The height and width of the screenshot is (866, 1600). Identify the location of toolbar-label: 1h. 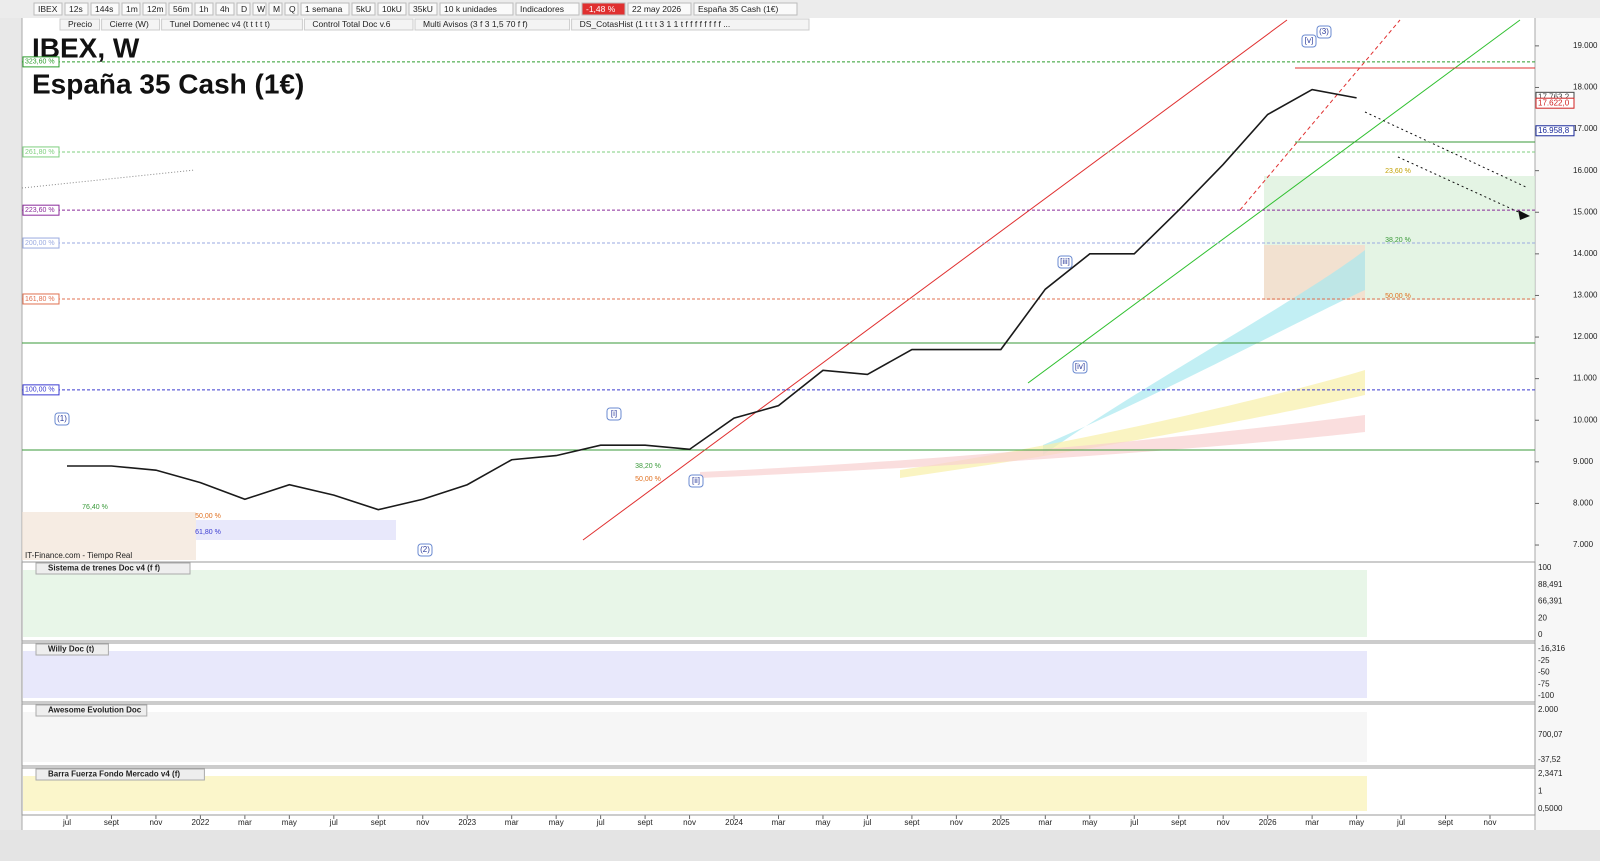
(204, 9).